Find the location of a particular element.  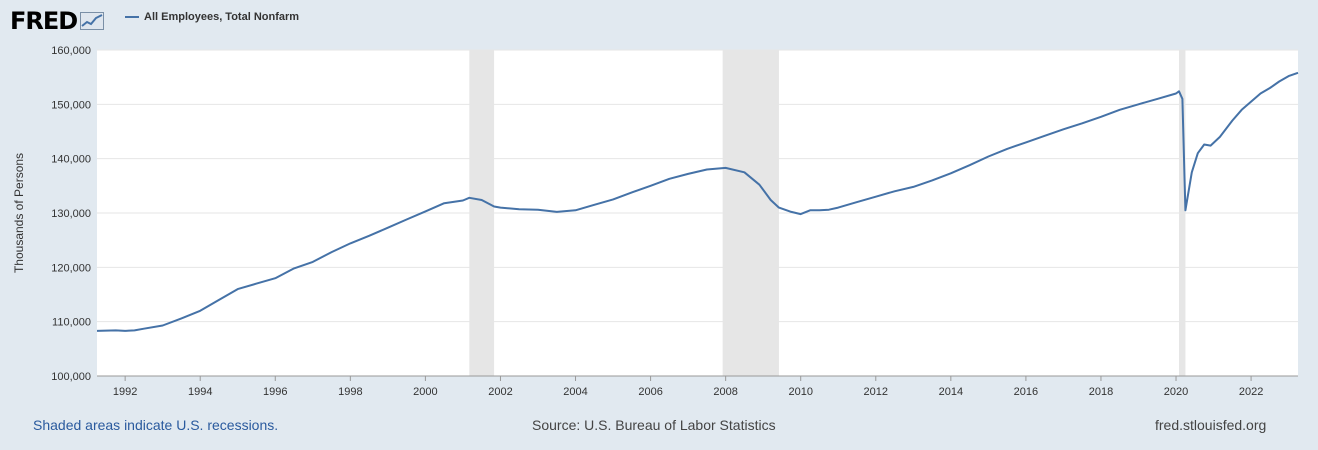

legend-series-label: All Employees, Total Nonfarm is located at coordinates (222, 17).